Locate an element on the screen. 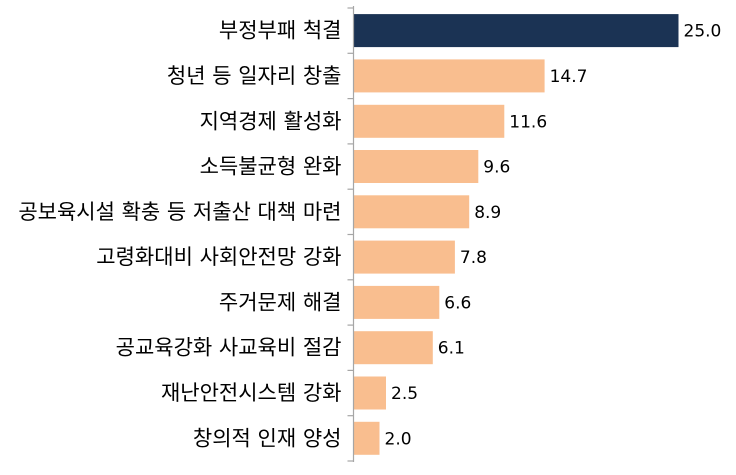 The image size is (736, 475). value-label: 9.6 is located at coordinates (496, 168).